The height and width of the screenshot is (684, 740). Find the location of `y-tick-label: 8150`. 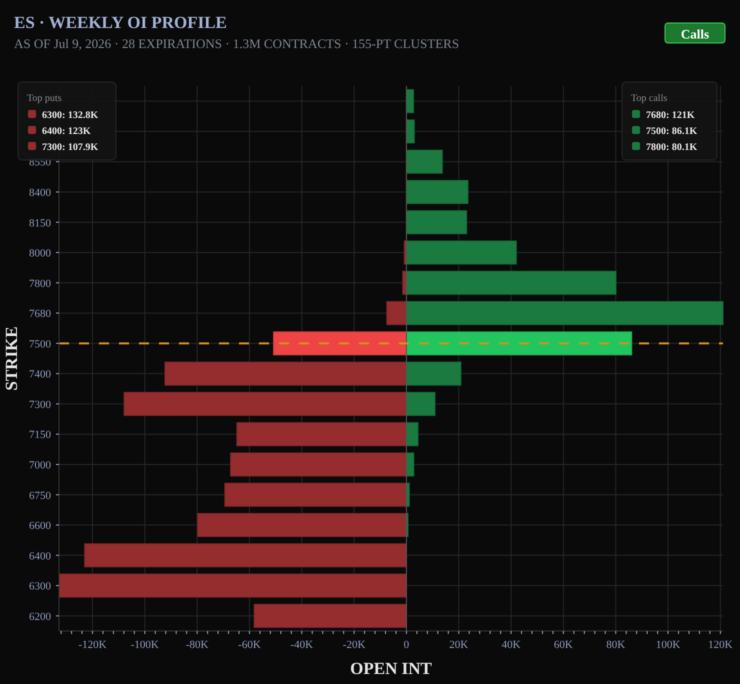

y-tick-label: 8150 is located at coordinates (40, 223).